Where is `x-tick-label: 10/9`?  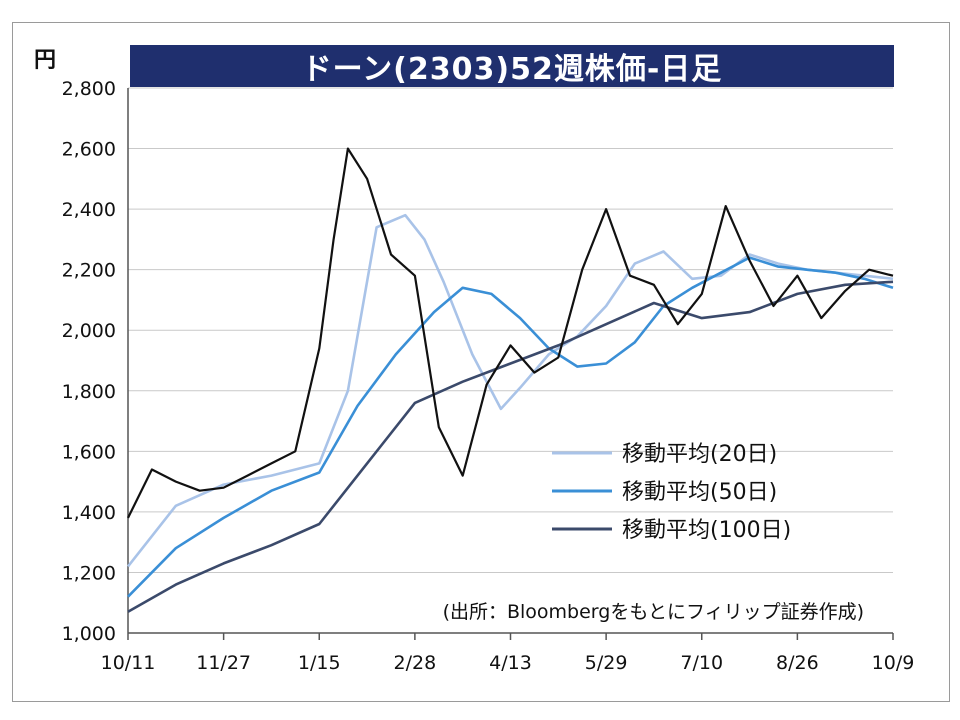 x-tick-label: 10/9 is located at coordinates (893, 663).